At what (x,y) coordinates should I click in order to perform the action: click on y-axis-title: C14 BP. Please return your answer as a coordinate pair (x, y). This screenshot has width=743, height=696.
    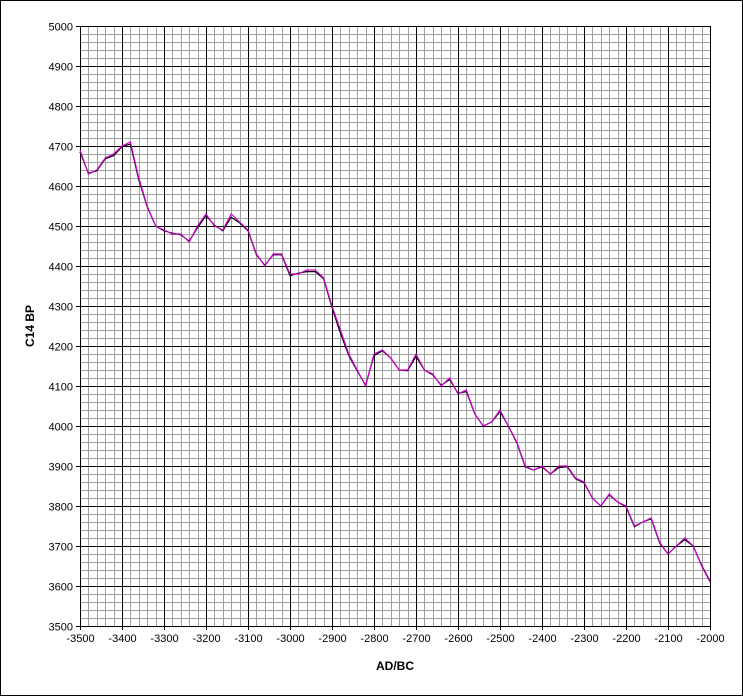
    Looking at the image, I should click on (30, 326).